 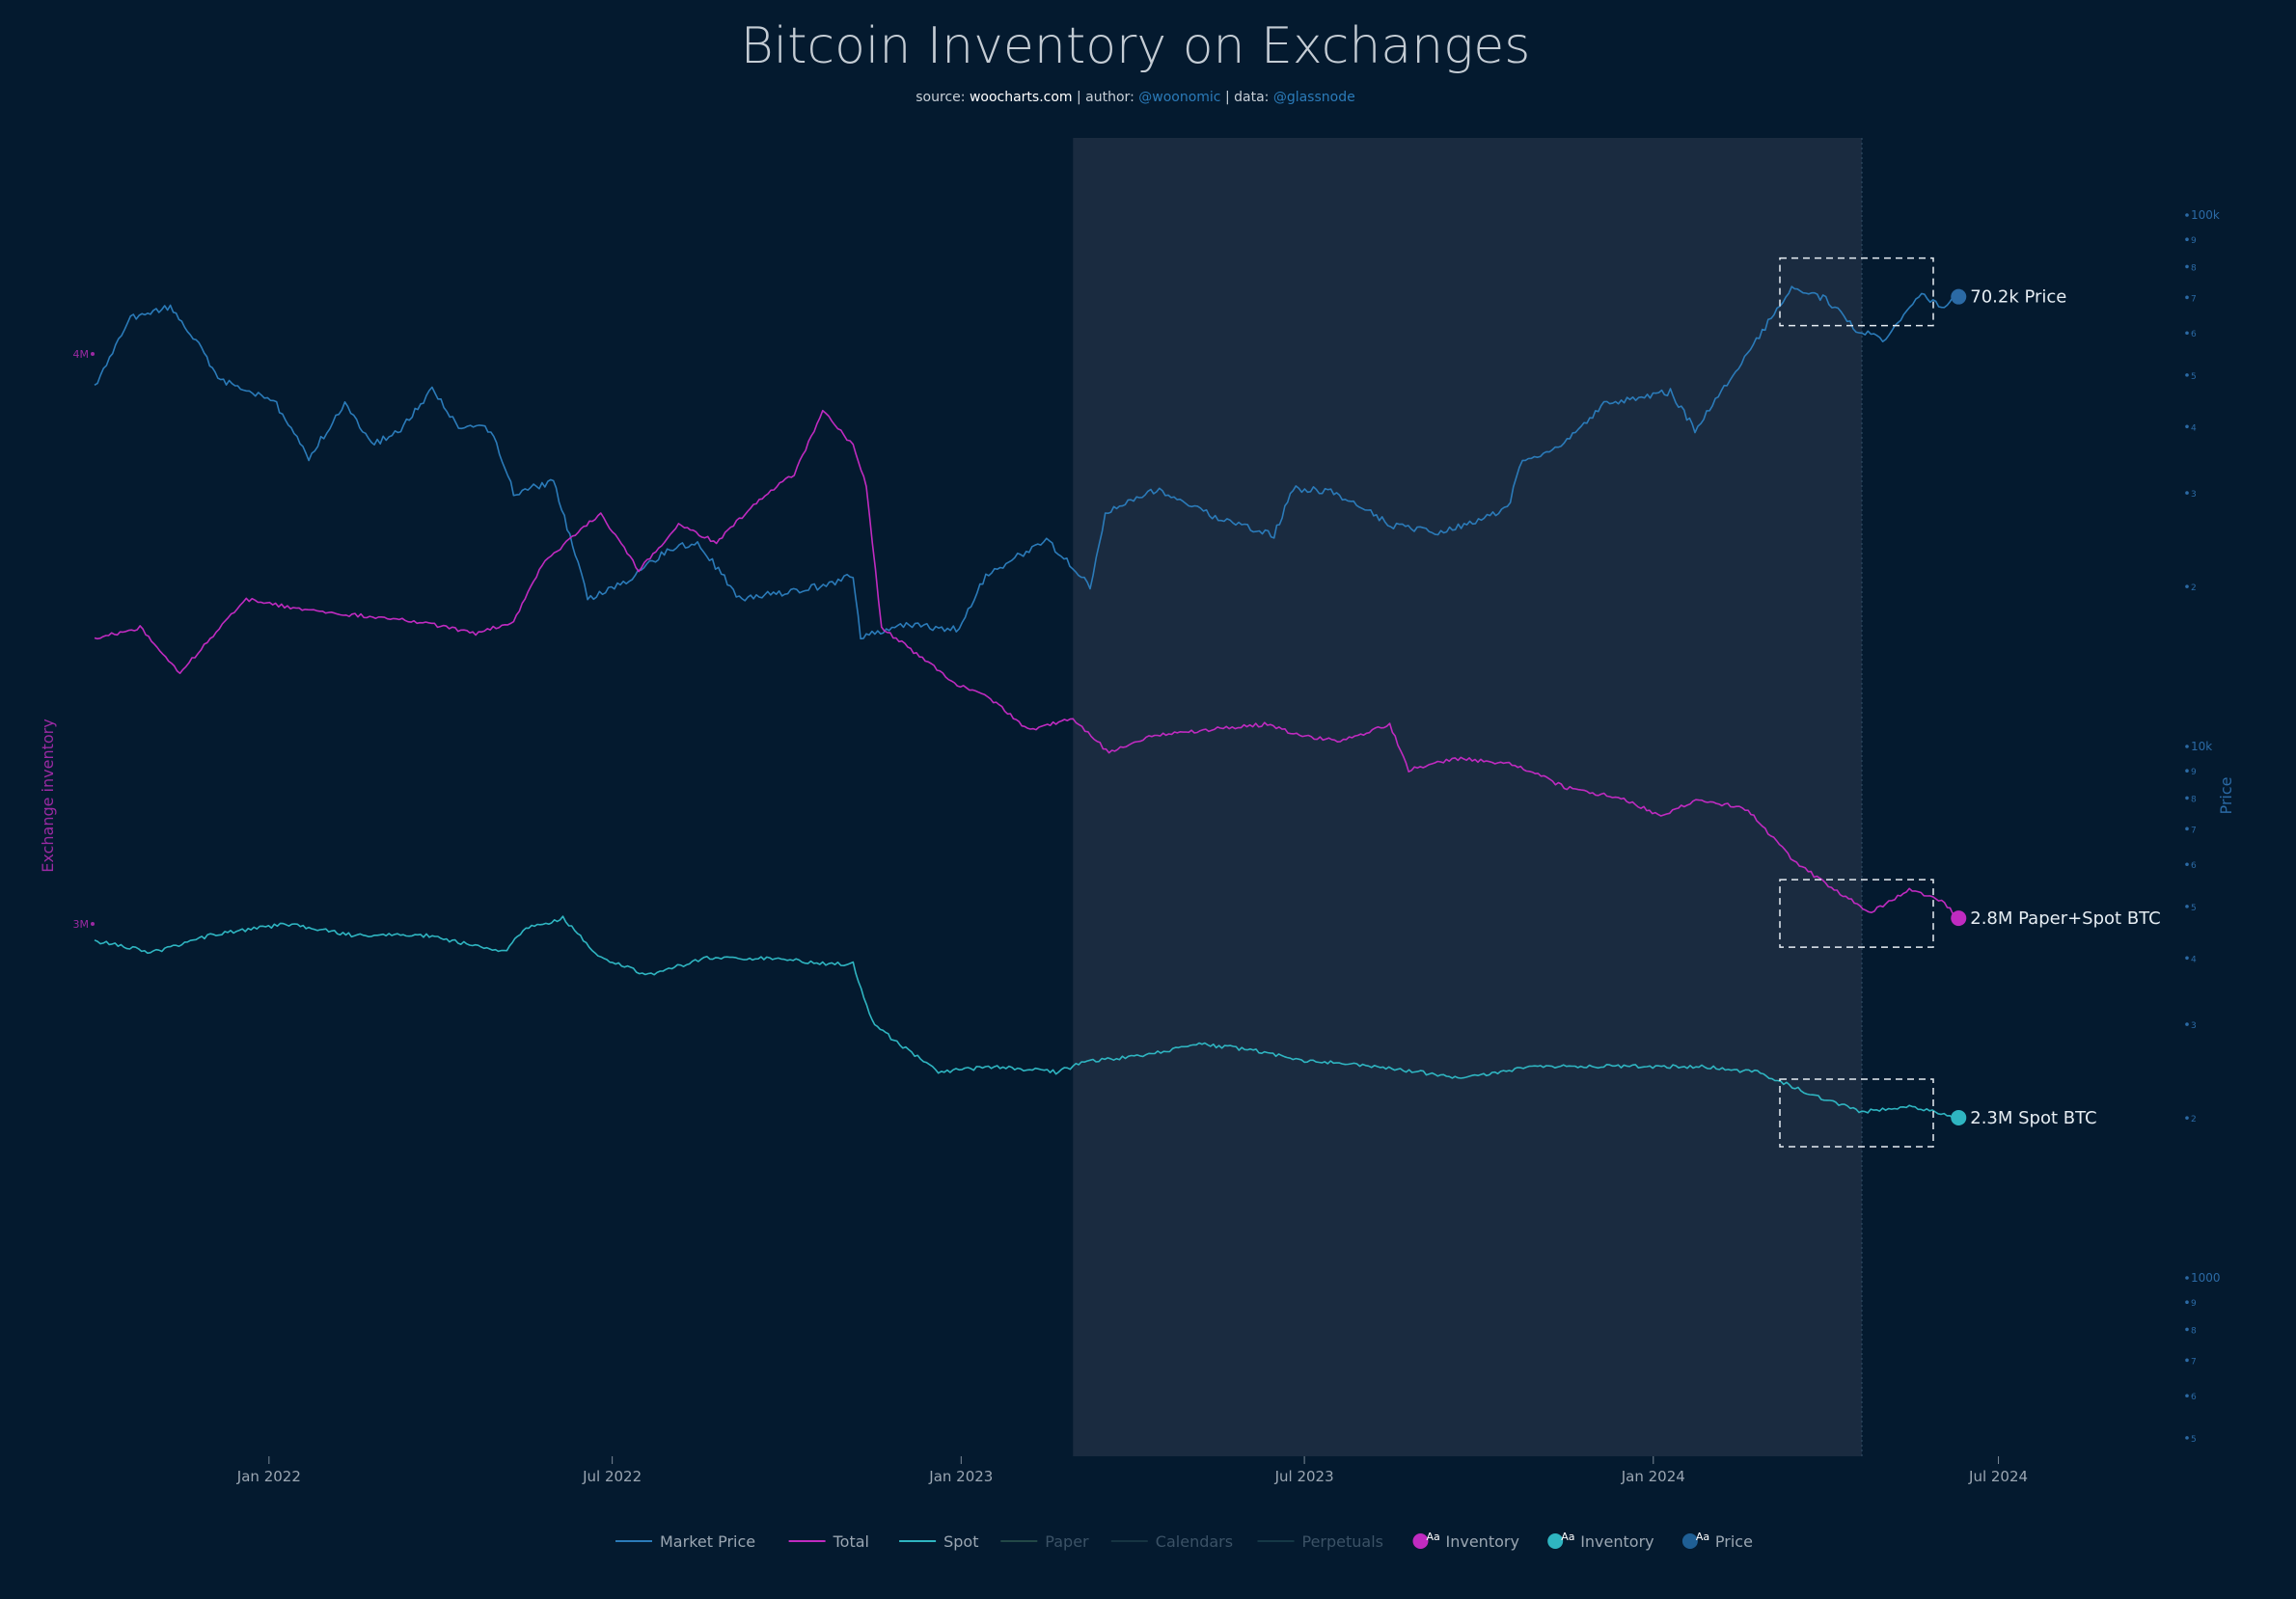 What do you see at coordinates (2203, 826) in the screenshot?
I see `y-axis-right: 100k 9 8 7 6 5 4 3 2 10k 9 8 7 6 5 4 3 2 1000 9 8 7 6 5` at bounding box center [2203, 826].